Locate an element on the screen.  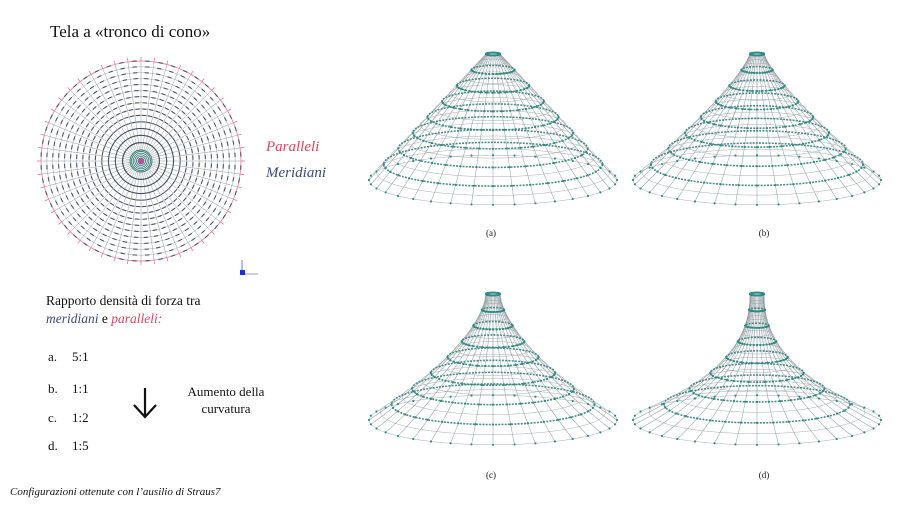
ratio-conj: e is located at coordinates (105, 318).